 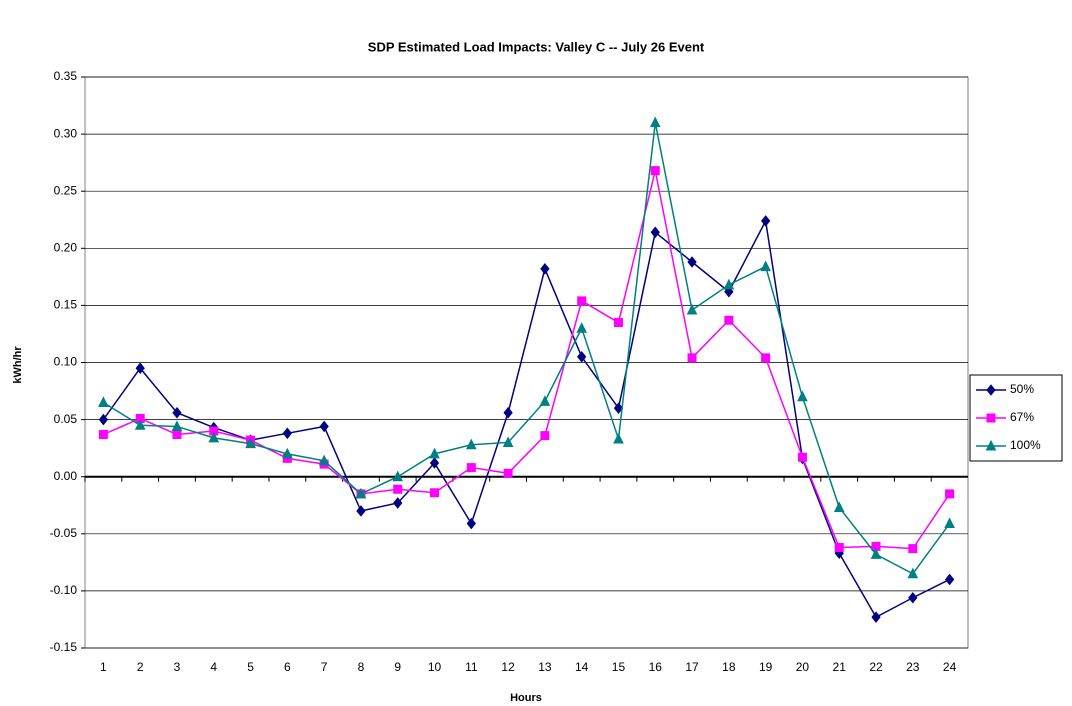 I want to click on x-tick-label: 6, so click(x=287, y=667).